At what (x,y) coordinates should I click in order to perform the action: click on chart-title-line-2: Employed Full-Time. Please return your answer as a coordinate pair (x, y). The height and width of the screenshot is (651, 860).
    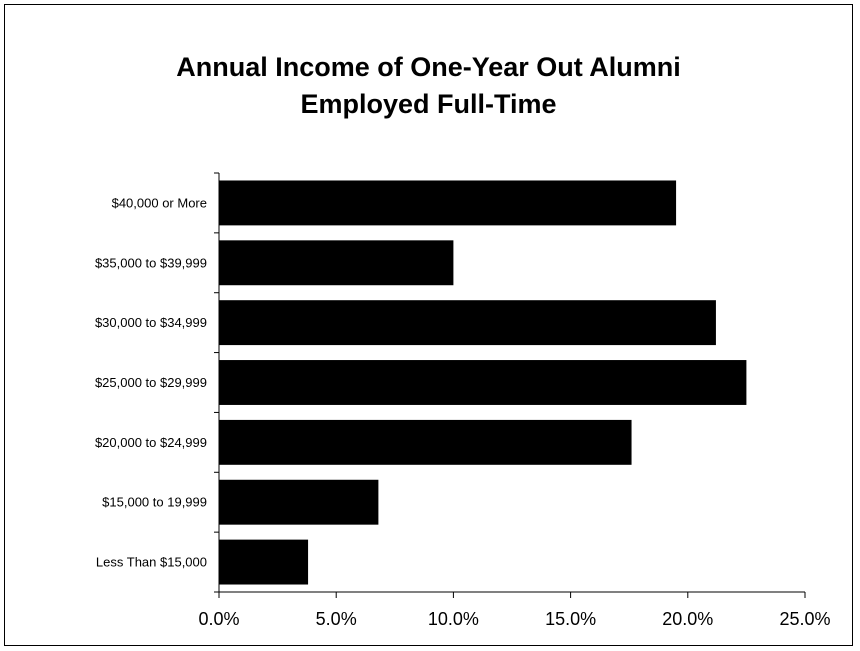
    Looking at the image, I should click on (428, 104).